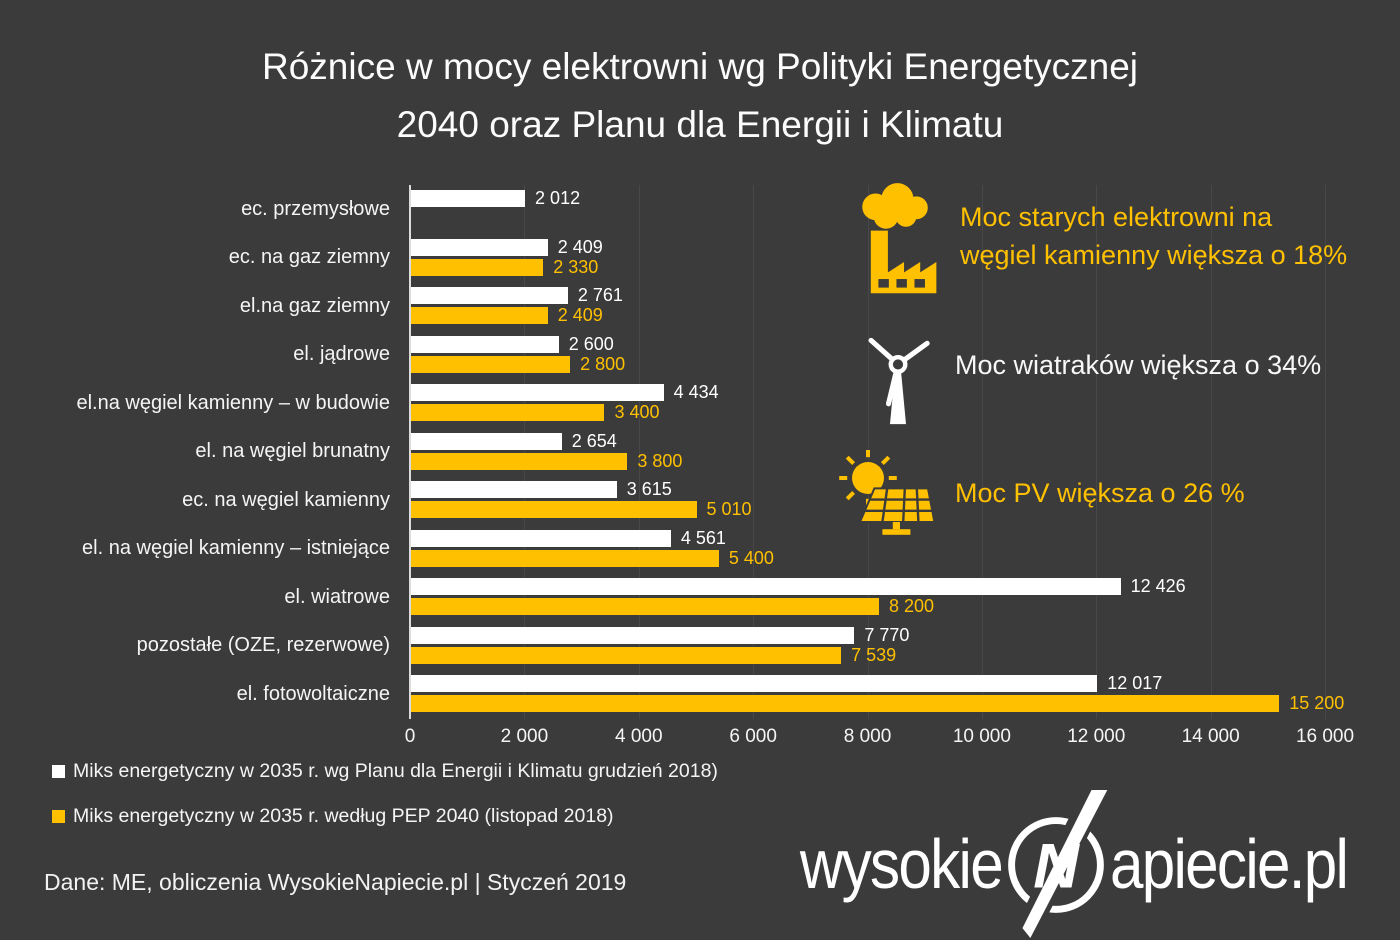  Describe the element at coordinates (313, 693) in the screenshot. I see `category-label: el. fotowoltaiczne` at that location.